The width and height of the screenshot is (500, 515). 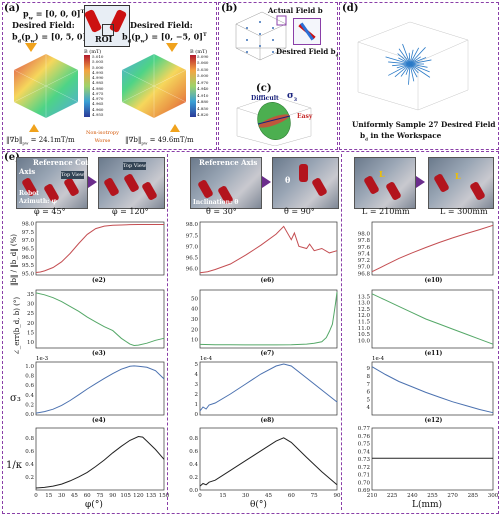 I want to click on y-tick-label: 2, so click(x=197, y=395).